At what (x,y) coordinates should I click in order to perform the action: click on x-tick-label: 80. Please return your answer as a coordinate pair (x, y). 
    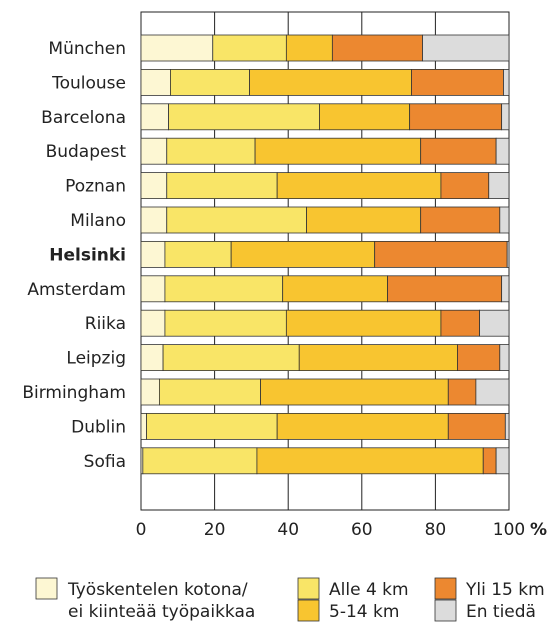
    Looking at the image, I should click on (436, 530).